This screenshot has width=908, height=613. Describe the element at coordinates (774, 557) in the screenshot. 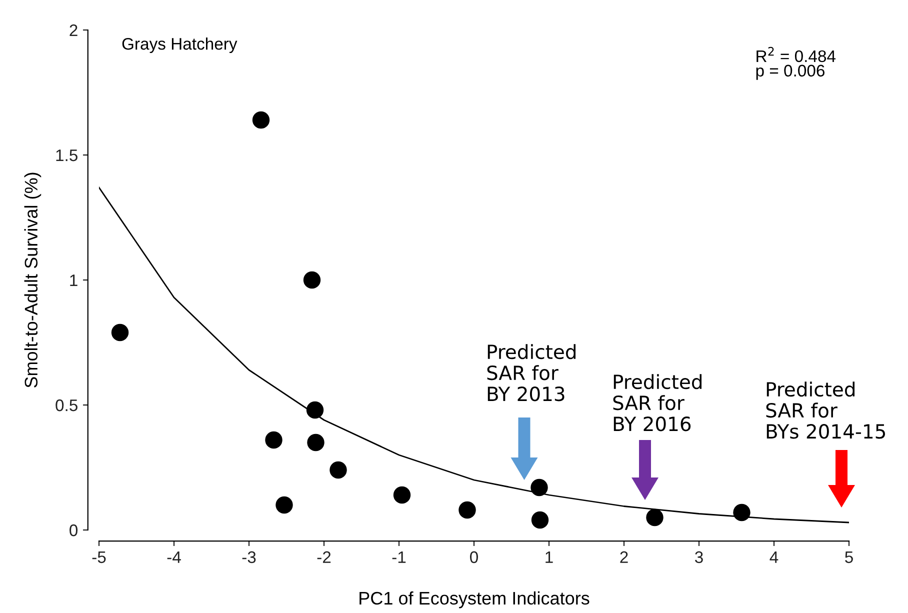

I see `x-tick-label: 4` at that location.